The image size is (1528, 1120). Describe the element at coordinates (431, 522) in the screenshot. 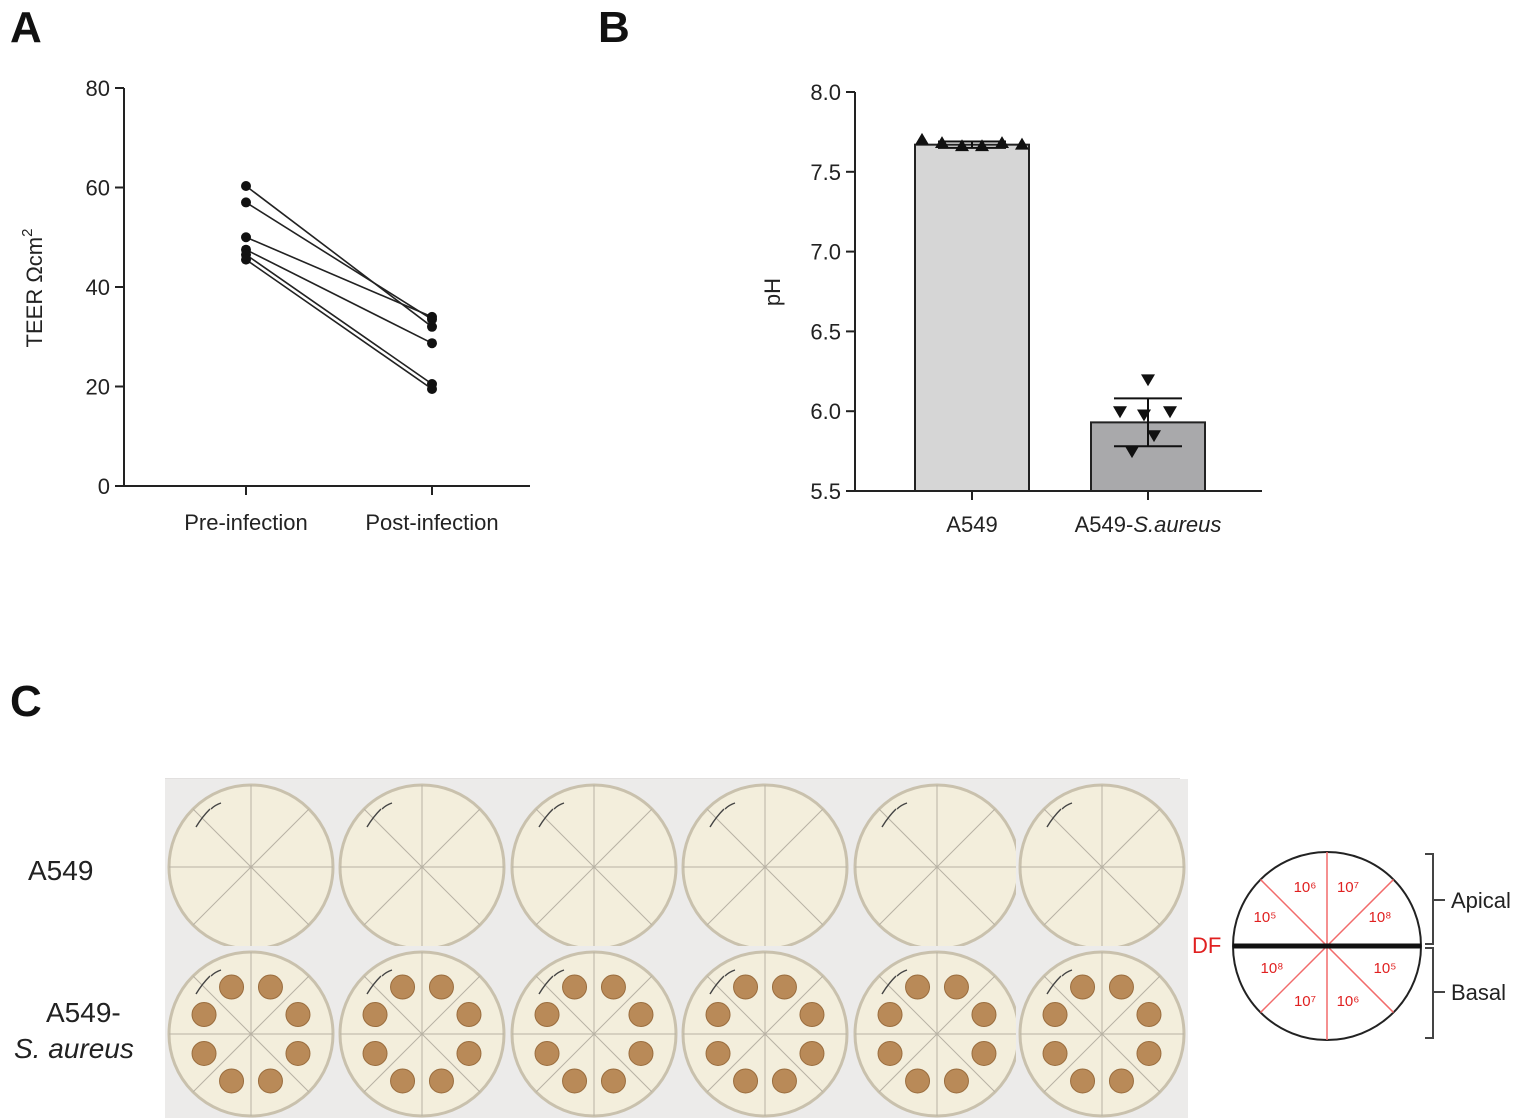

I see `chart-a-xtick-label-1: Post-infection` at that location.